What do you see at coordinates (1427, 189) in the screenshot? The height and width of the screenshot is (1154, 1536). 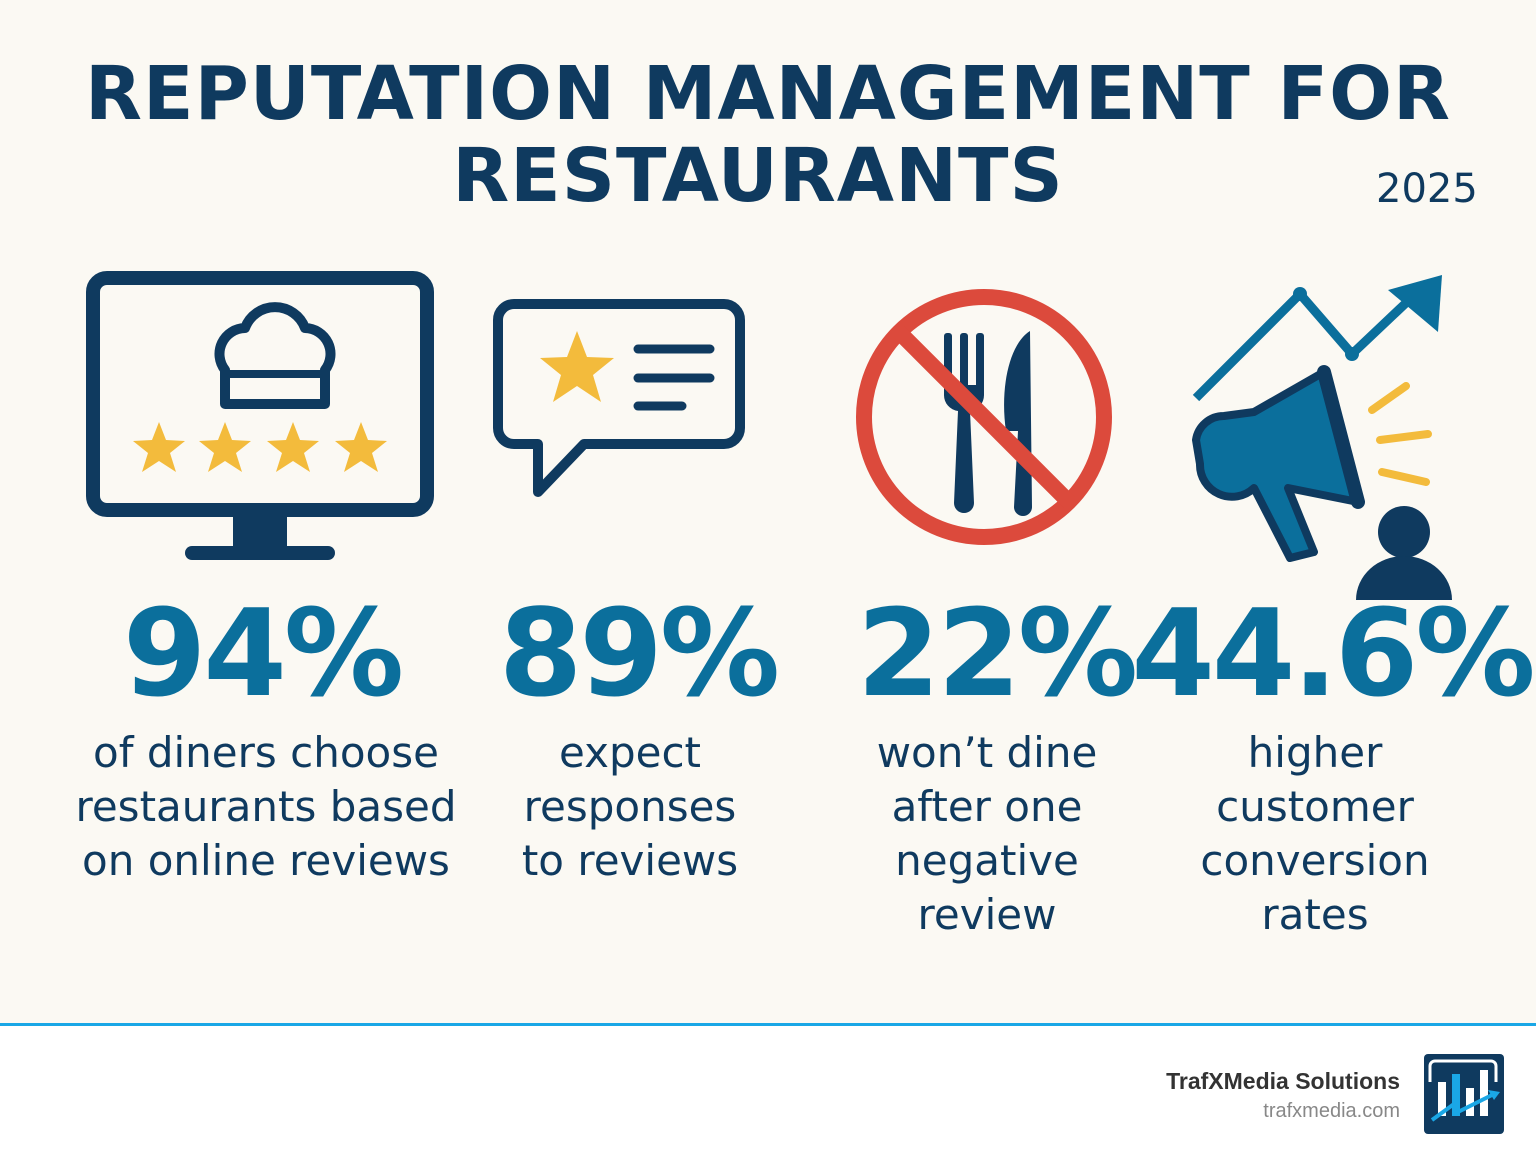 I see `year-label: 2025` at bounding box center [1427, 189].